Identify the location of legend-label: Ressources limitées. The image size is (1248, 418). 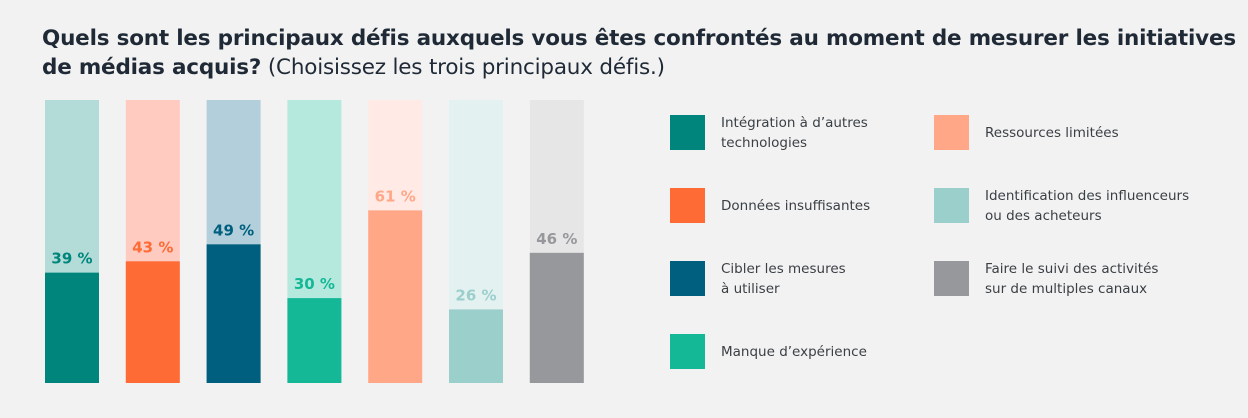
(1052, 132).